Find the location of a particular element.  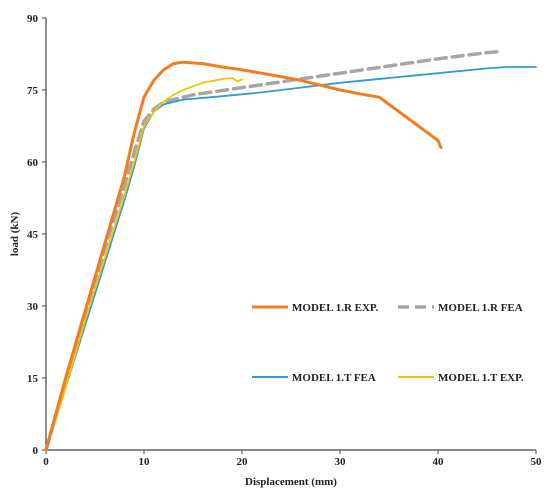

legend-label: MODEL 1.R EXP. is located at coordinates (335, 308).